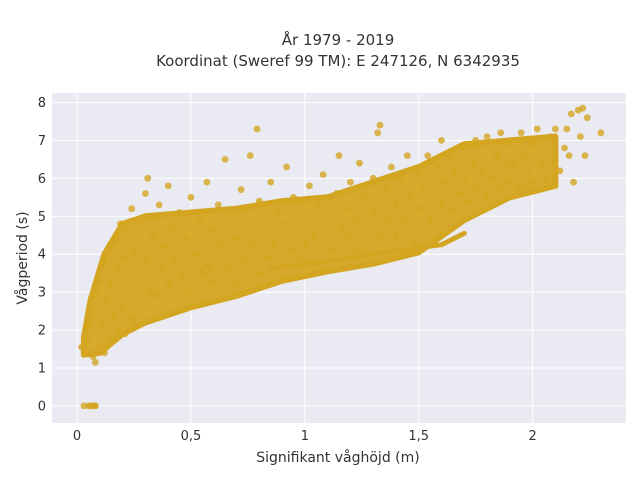  What do you see at coordinates (42, 141) in the screenshot?
I see `y-tick-label-7: 7` at bounding box center [42, 141].